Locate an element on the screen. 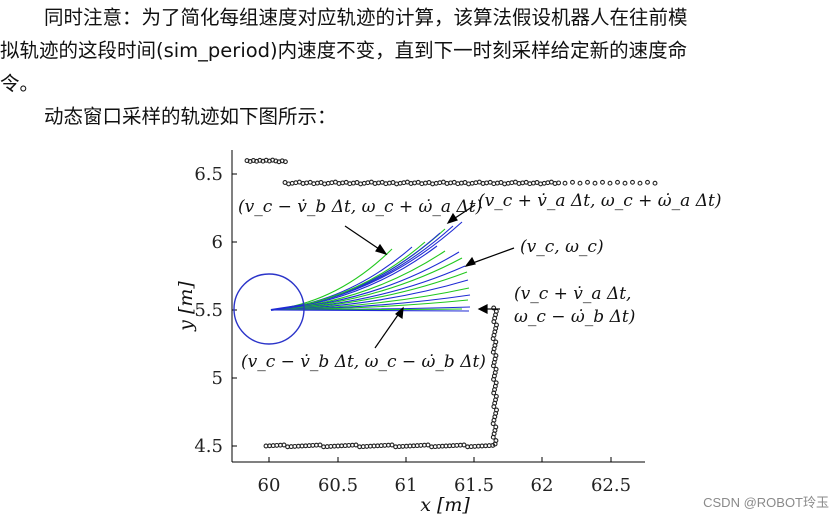  y-tick-label: 5.5 is located at coordinates (208, 310).